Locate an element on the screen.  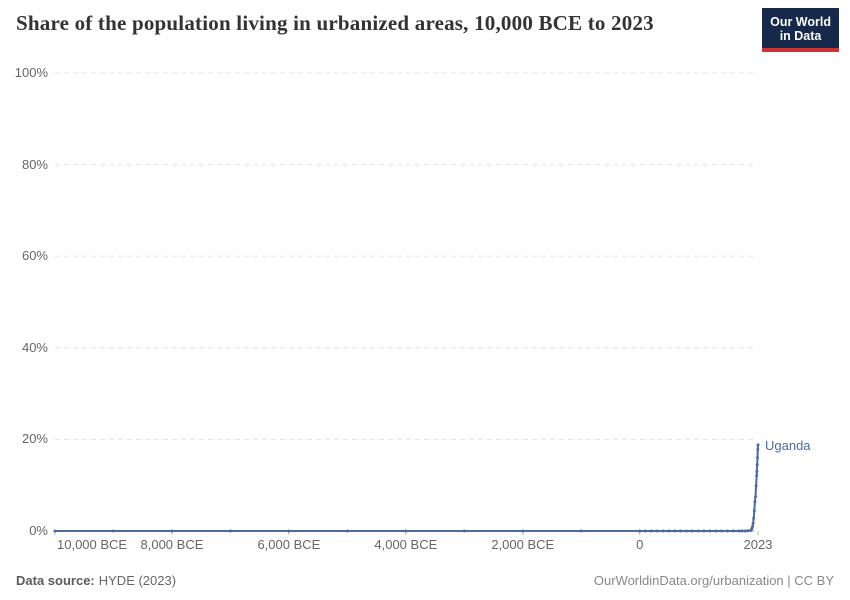
data-source-label: Data source: is located at coordinates (55, 580).